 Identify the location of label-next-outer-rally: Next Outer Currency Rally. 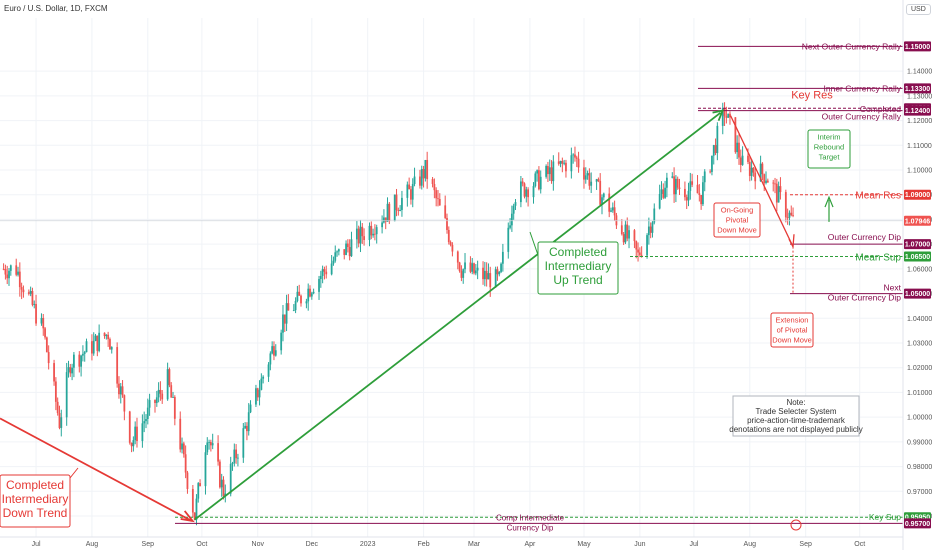
(852, 46).